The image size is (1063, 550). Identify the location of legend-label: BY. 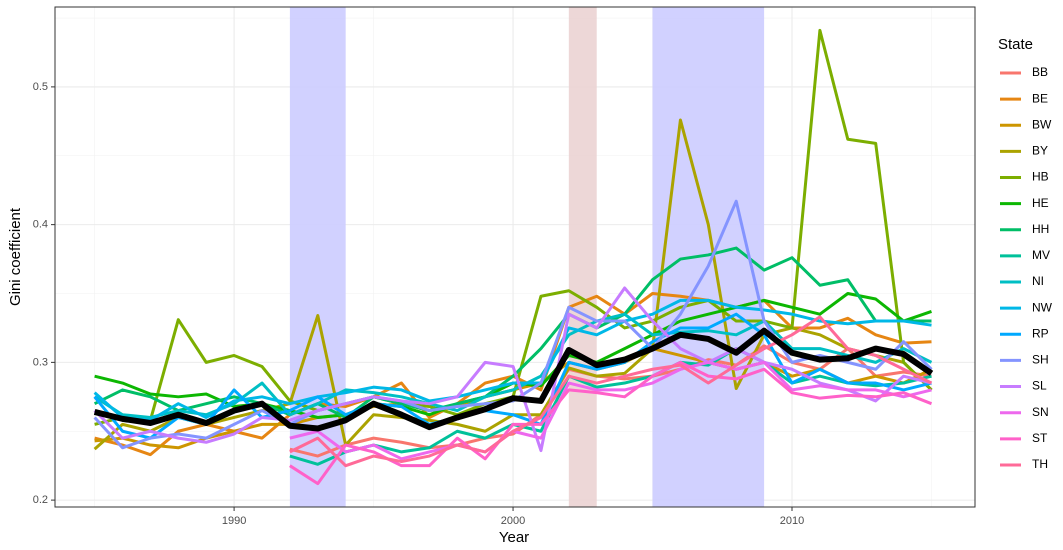
(1040, 151).